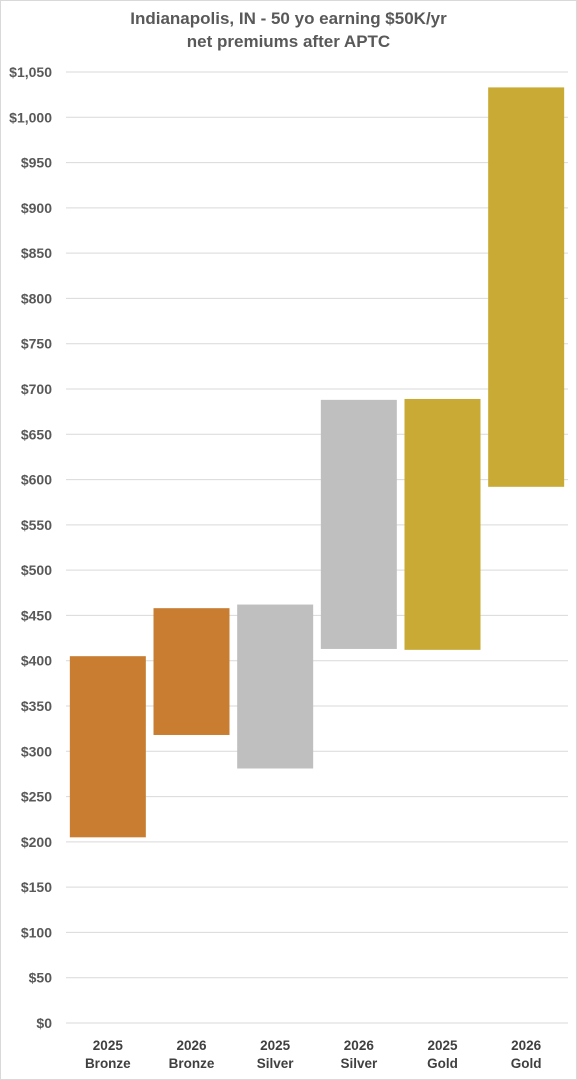 This screenshot has width=577, height=1080. I want to click on range-bar-2026-silver, so click(358, 524).